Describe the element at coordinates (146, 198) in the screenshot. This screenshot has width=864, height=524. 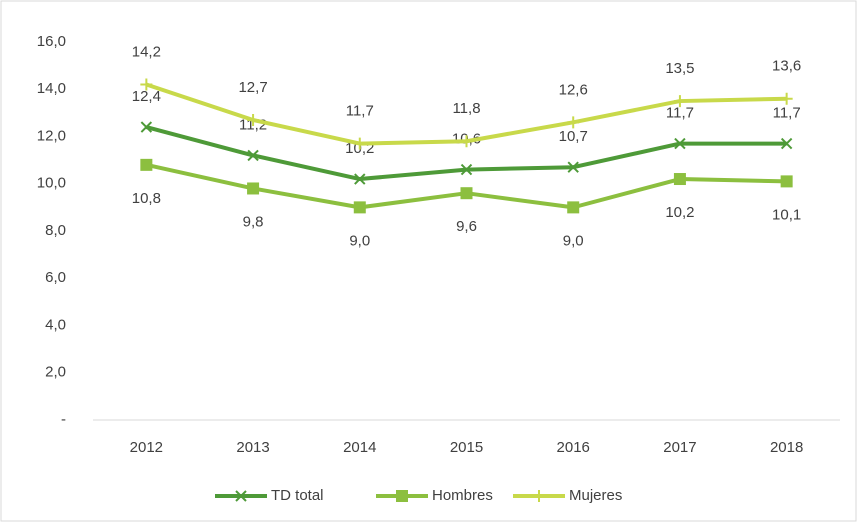
I see `data-label: 10,8` at that location.